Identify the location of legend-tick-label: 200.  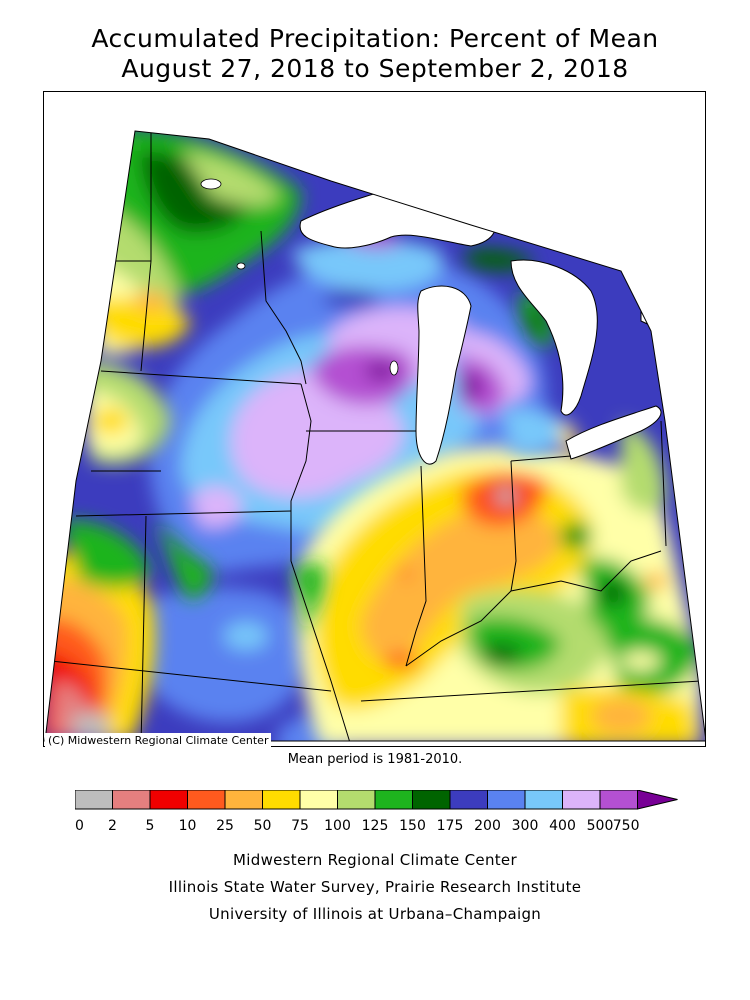
(487, 826).